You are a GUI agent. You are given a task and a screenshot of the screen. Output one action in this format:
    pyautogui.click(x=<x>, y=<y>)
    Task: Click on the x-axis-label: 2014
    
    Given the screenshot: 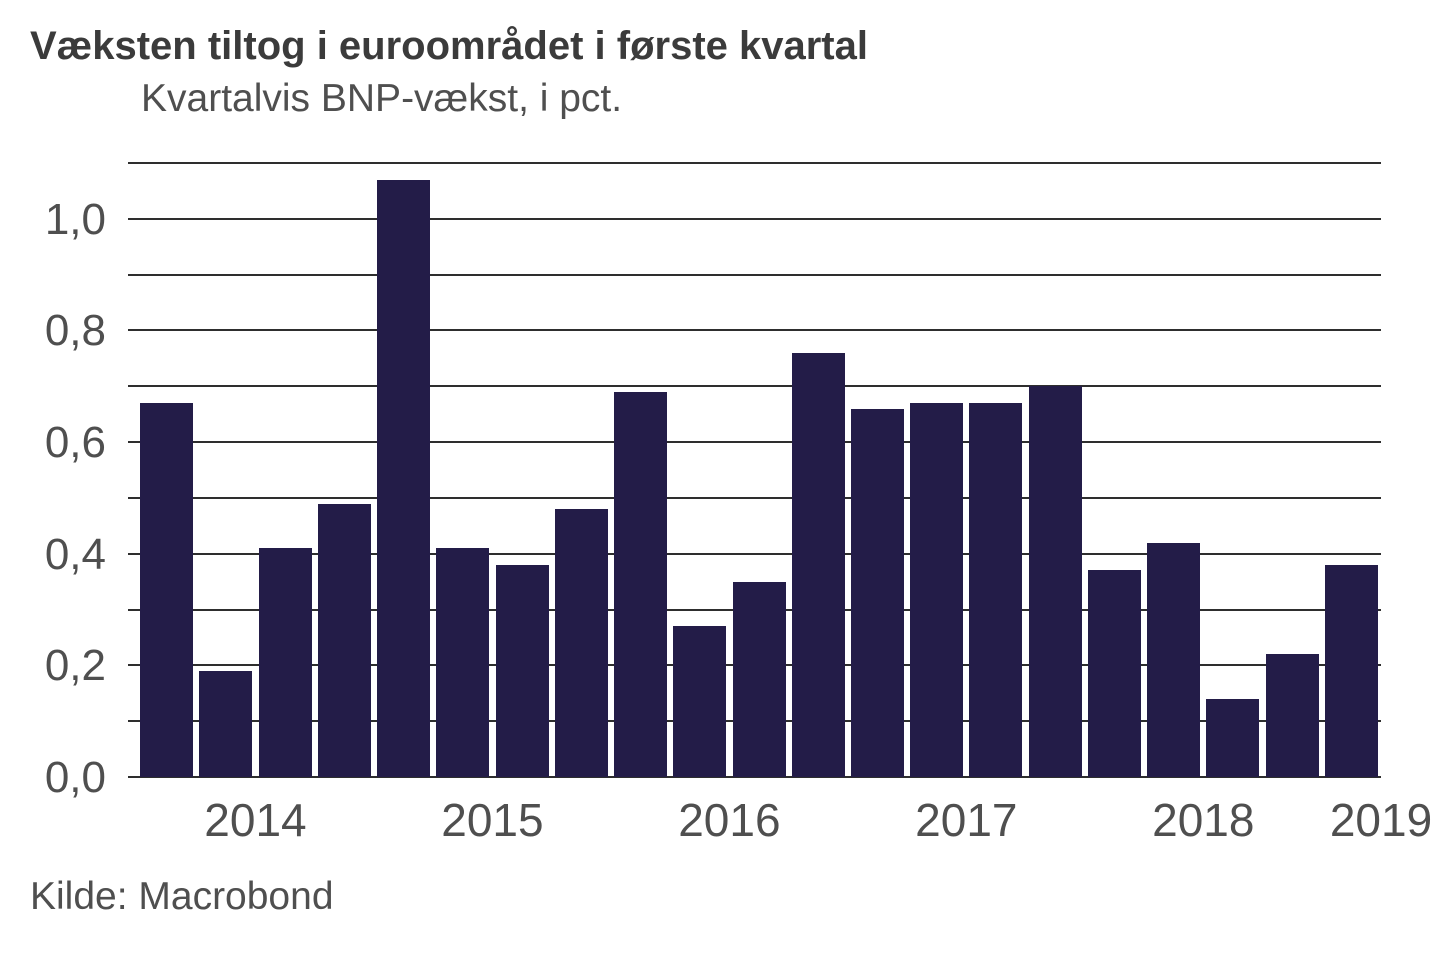 What is the action you would take?
    pyautogui.click(x=255, y=820)
    